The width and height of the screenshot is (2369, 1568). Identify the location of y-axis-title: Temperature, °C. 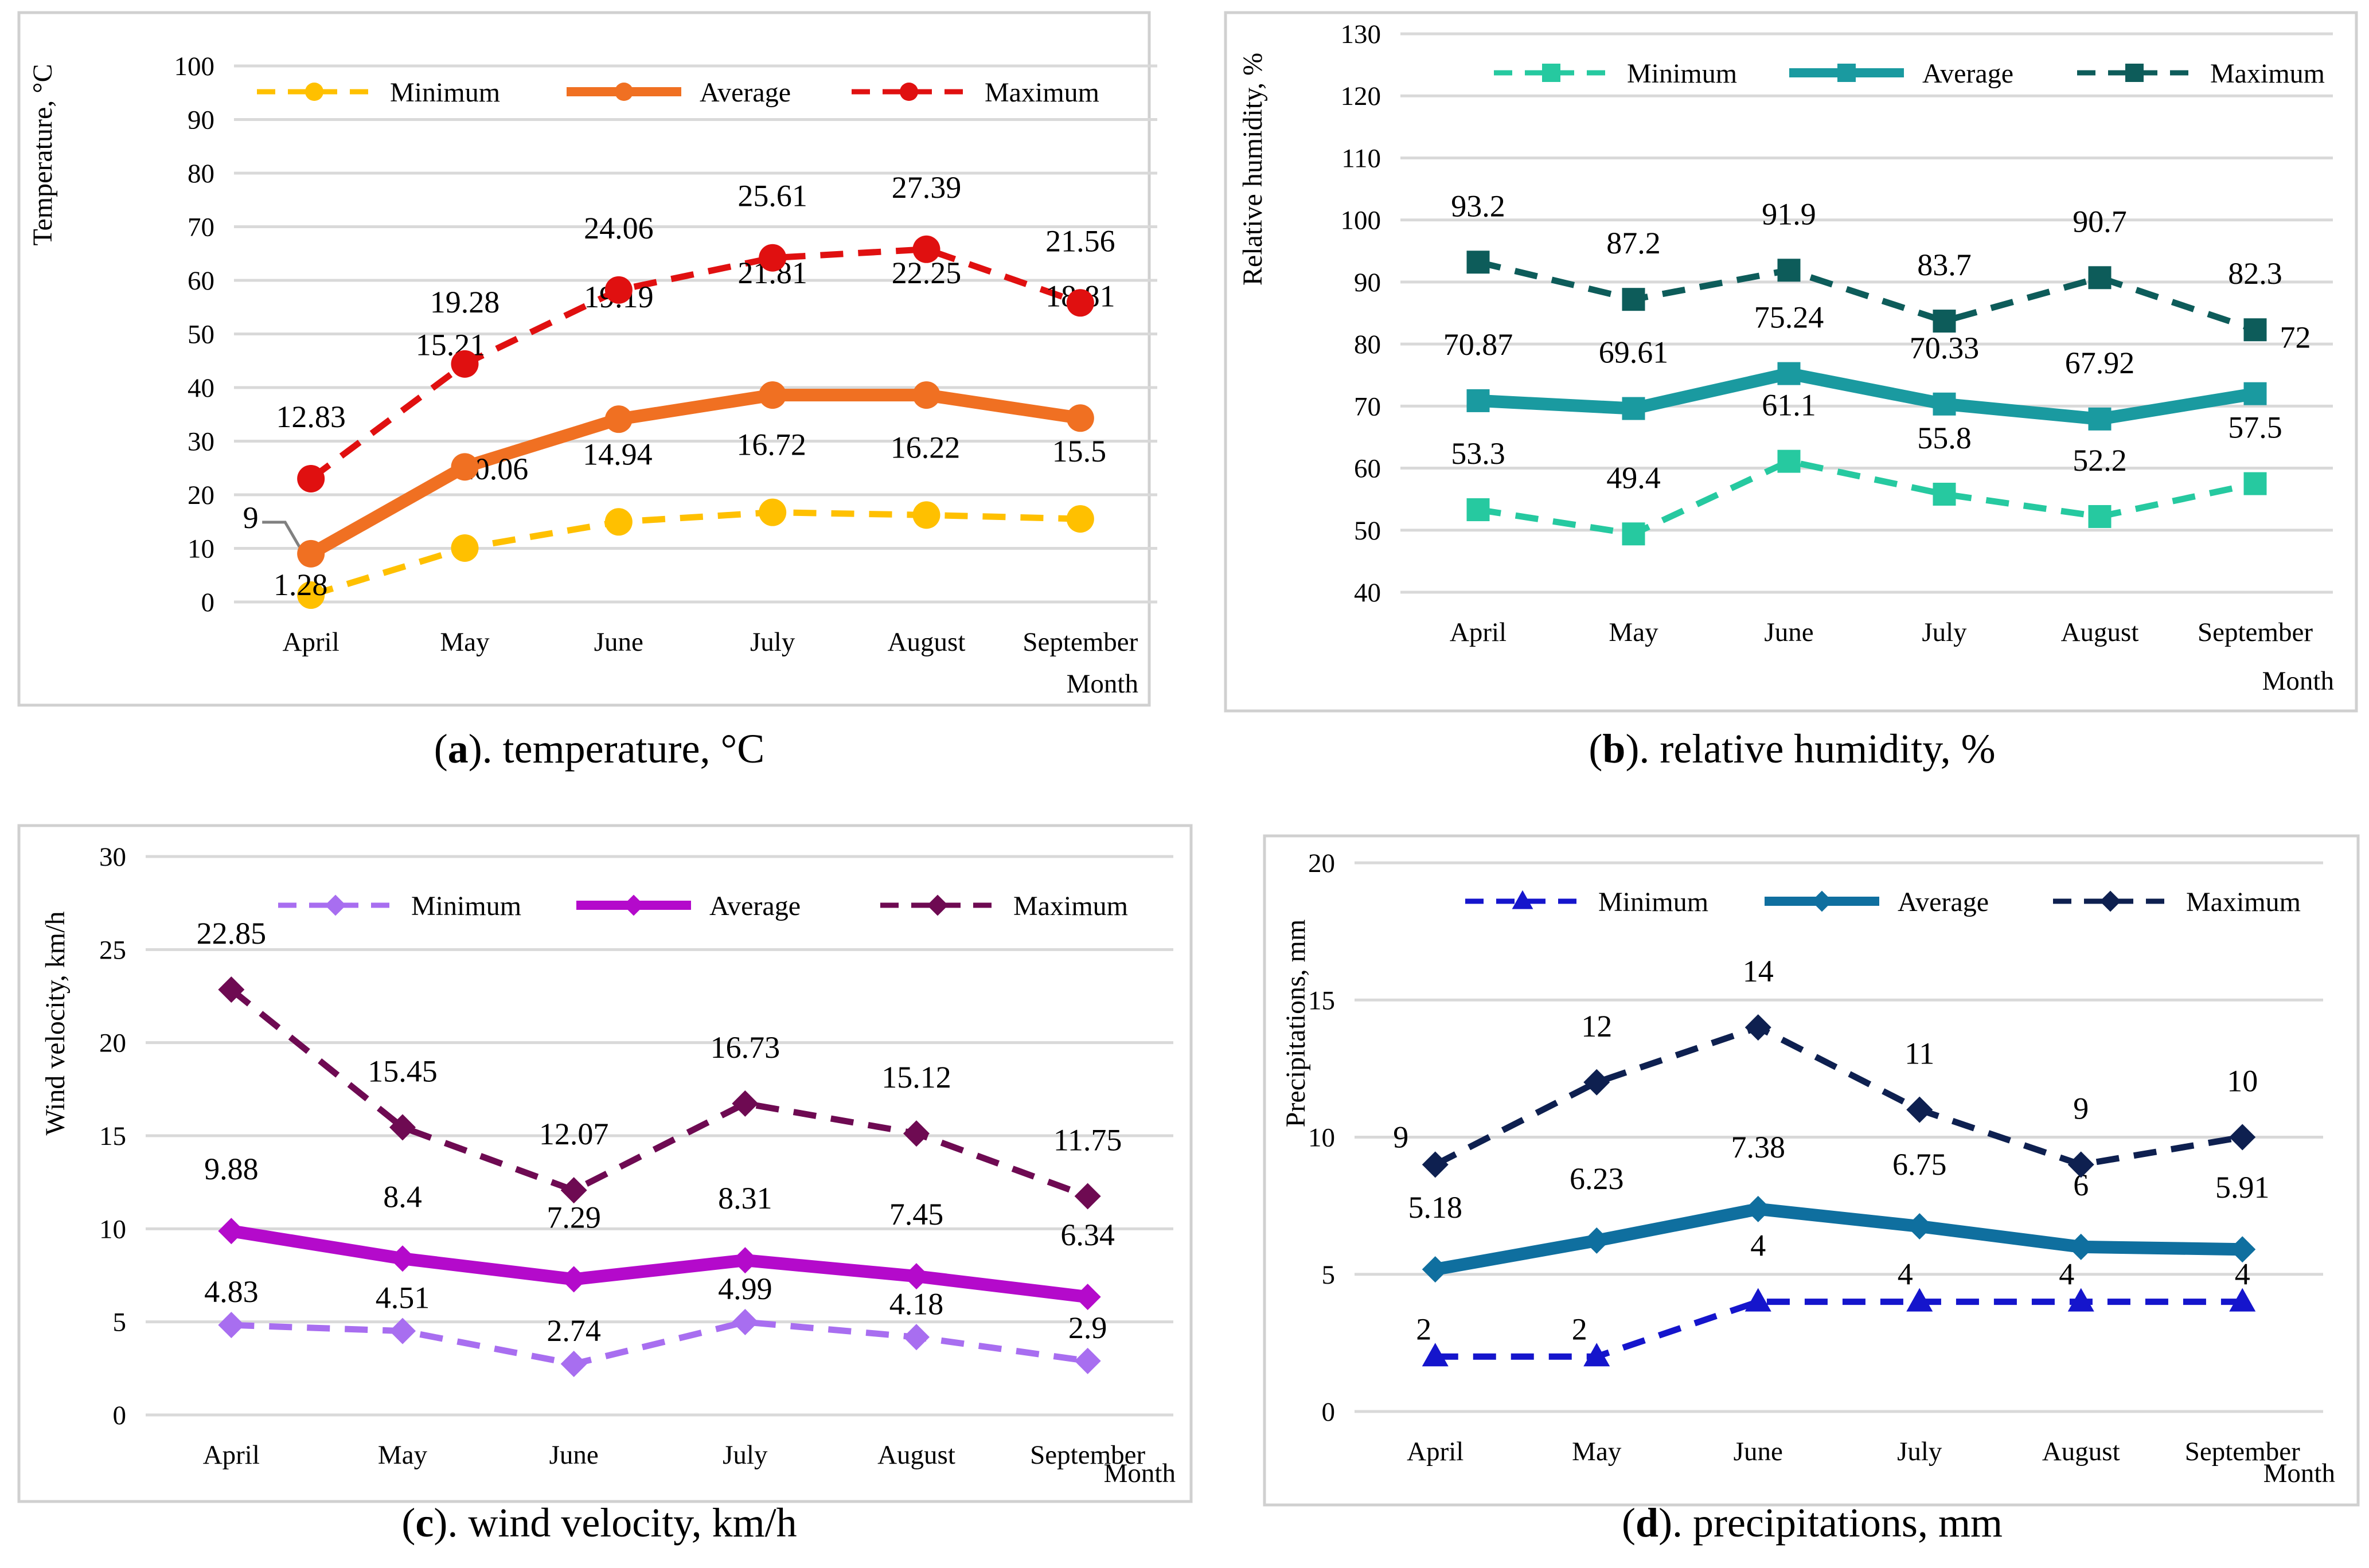
(43, 154).